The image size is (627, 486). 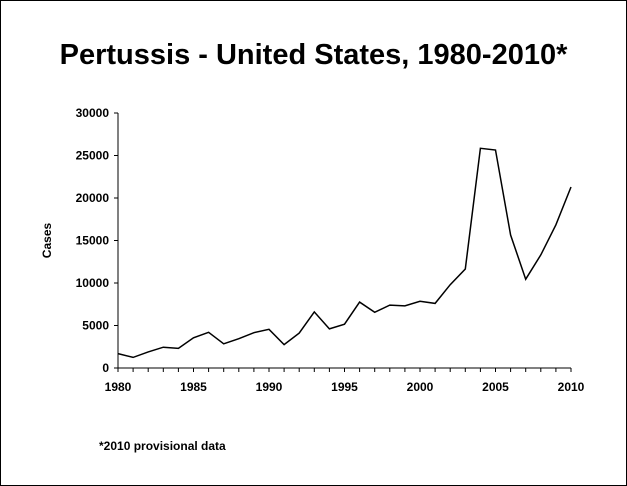 What do you see at coordinates (95, 326) in the screenshot?
I see `y-tick-label: 5000` at bounding box center [95, 326].